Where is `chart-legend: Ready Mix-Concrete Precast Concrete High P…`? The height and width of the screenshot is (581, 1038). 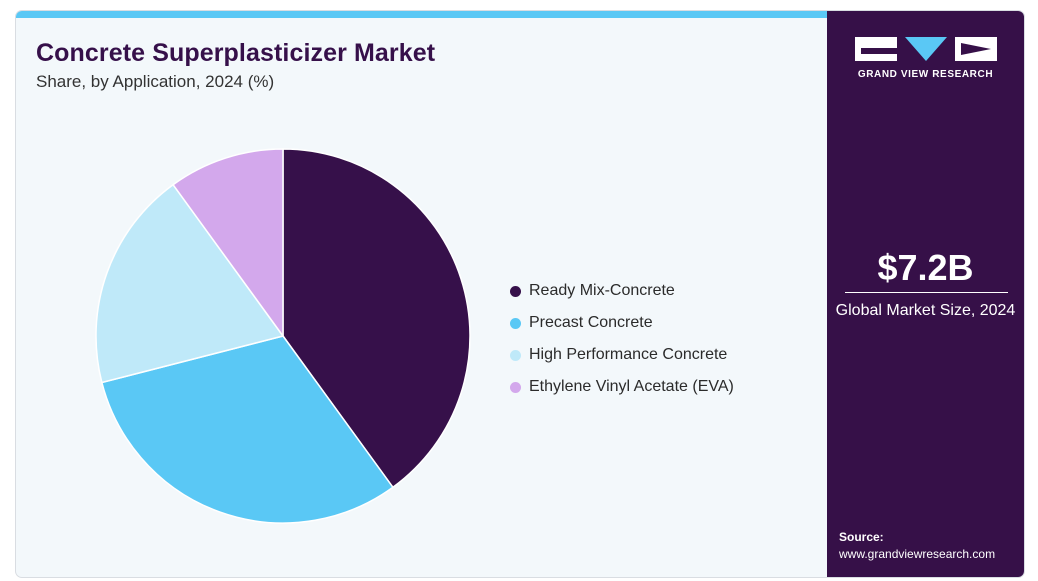
chart-legend: Ready Mix-Concrete Precast Concrete High P… is located at coordinates (622, 339).